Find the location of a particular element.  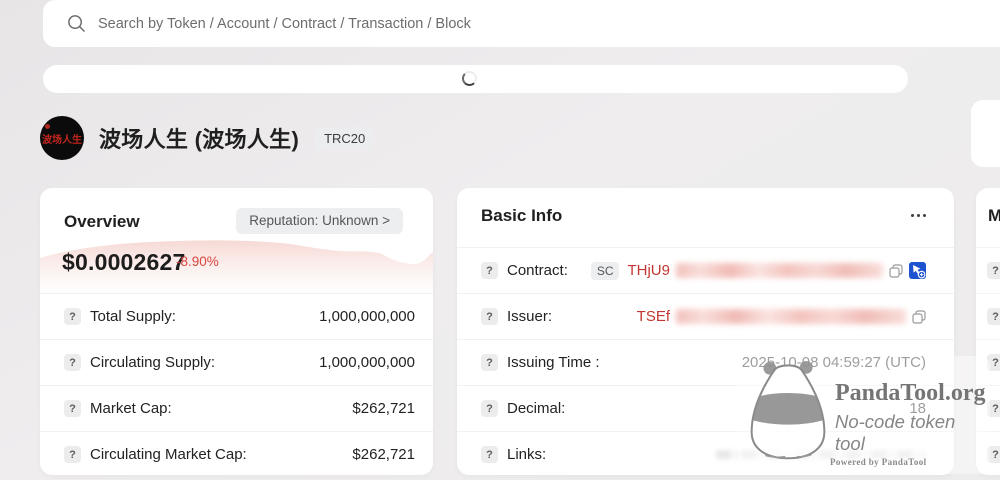

row-label: Market Cap: is located at coordinates (131, 408).